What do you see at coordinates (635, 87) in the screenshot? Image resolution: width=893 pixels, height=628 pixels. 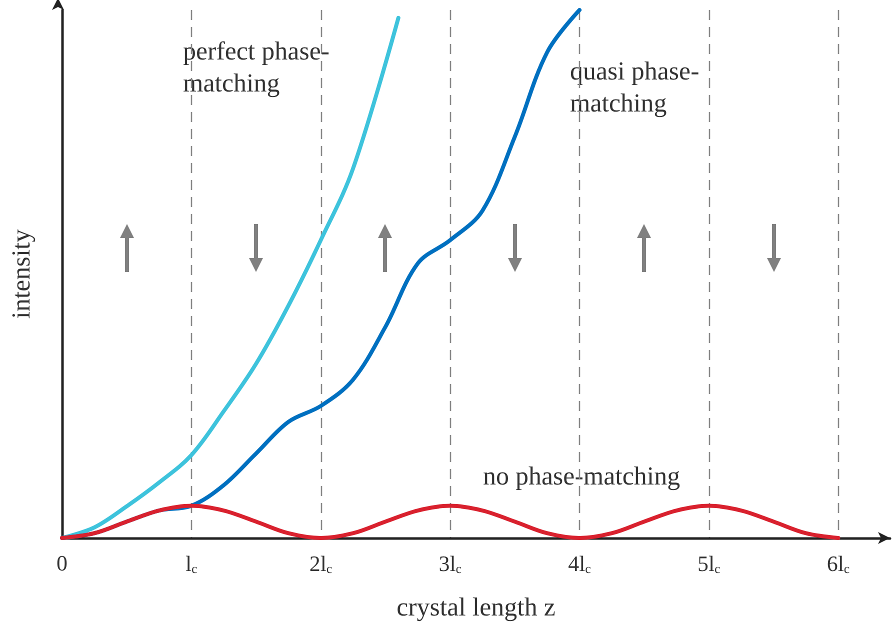 I see `series-label: quasi phase-matching` at bounding box center [635, 87].